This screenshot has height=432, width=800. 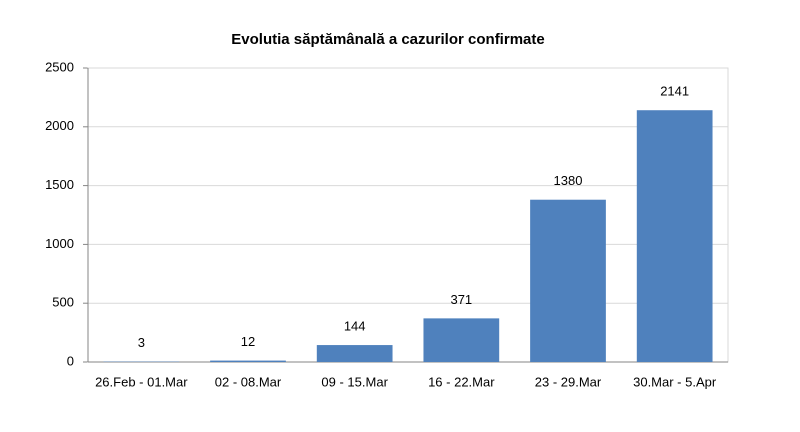 What do you see at coordinates (59, 243) in the screenshot?
I see `y-tick-label: 1000` at bounding box center [59, 243].